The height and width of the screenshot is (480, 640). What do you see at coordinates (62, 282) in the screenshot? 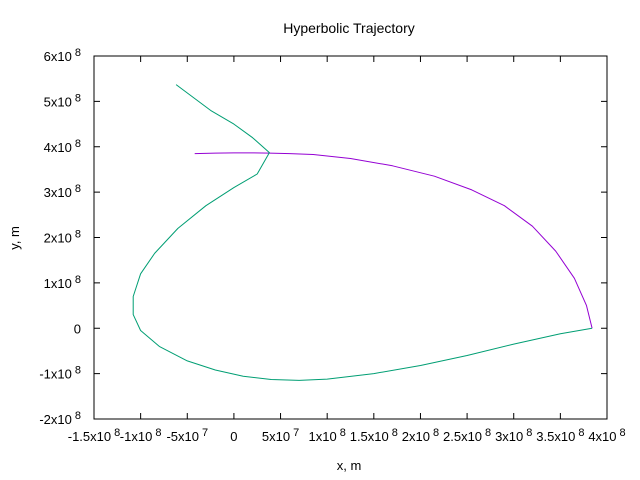
I see `y-tick-label: 1x10 8` at bounding box center [62, 282].